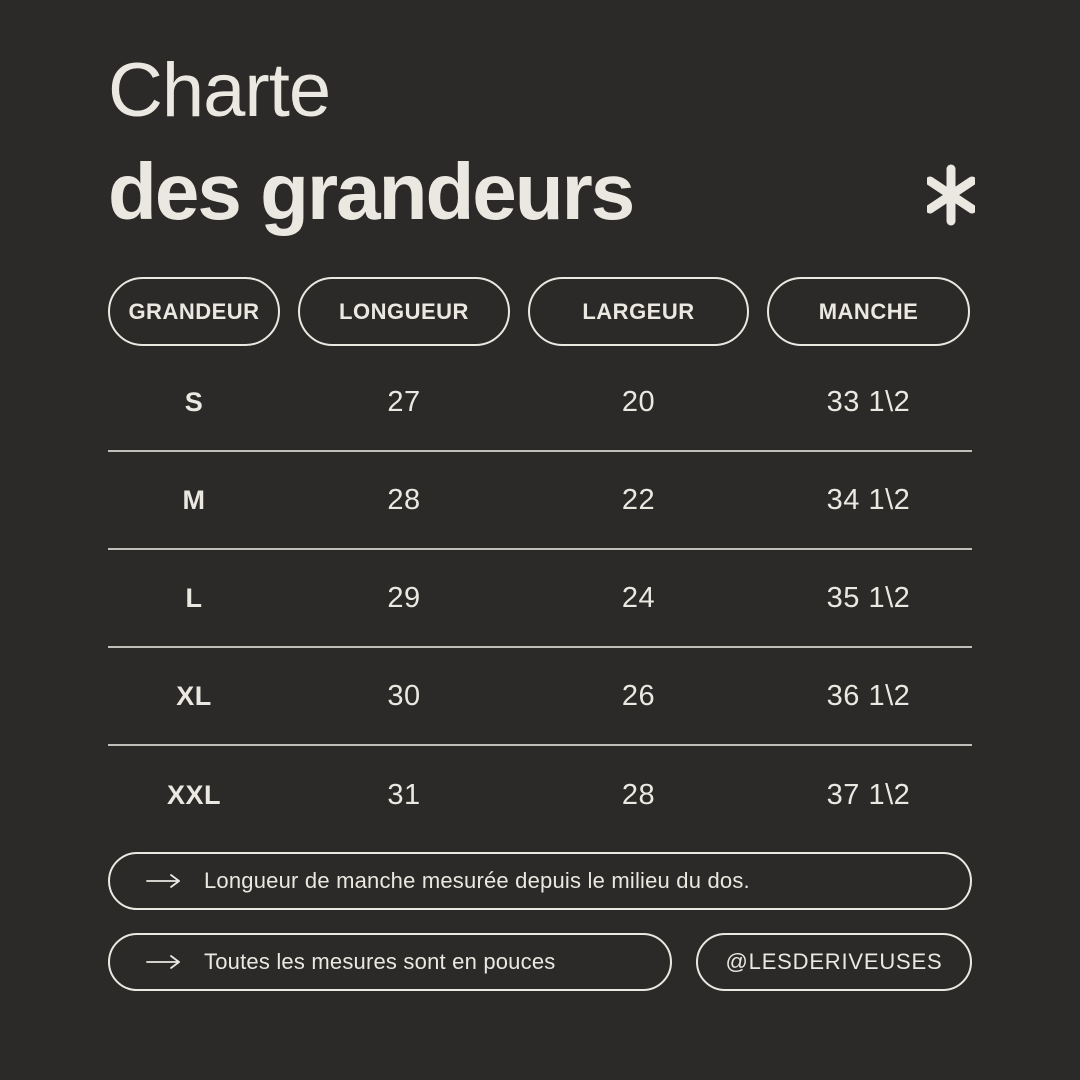 The image size is (1080, 1080). I want to click on cell-size: M, so click(194, 499).